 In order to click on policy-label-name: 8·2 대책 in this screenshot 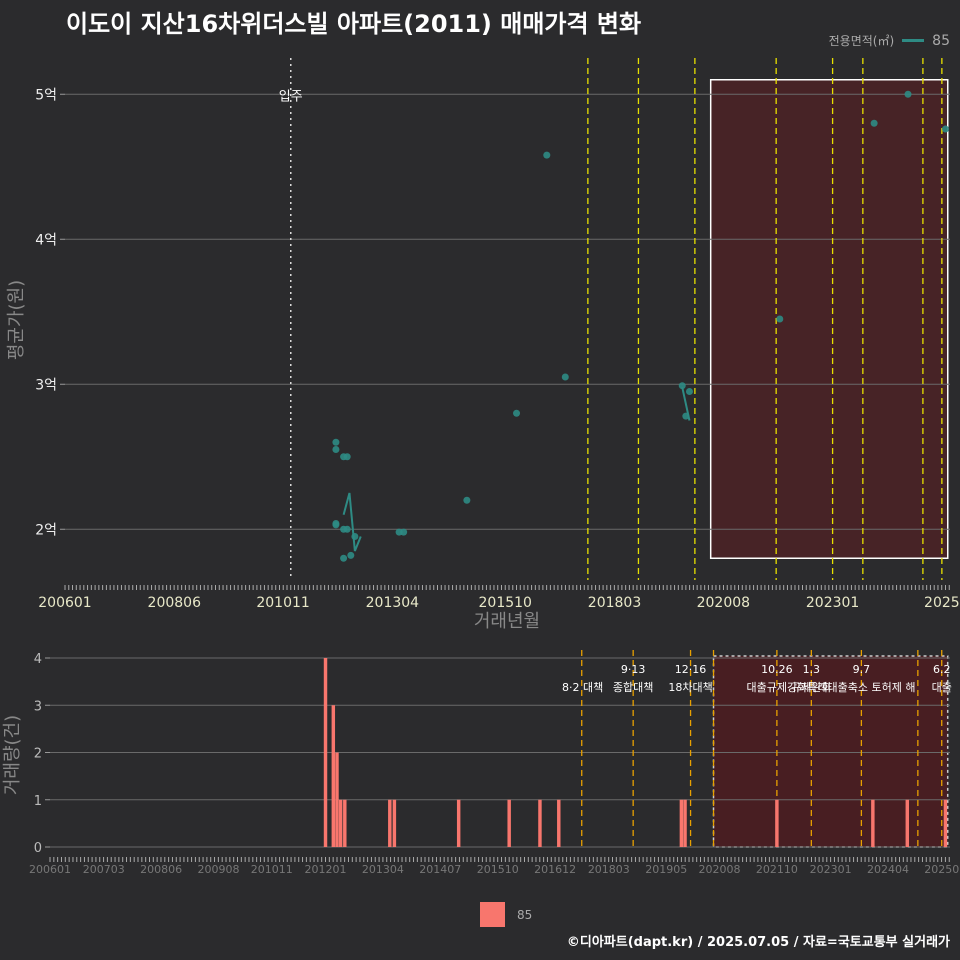, I will do `click(582, 687)`.